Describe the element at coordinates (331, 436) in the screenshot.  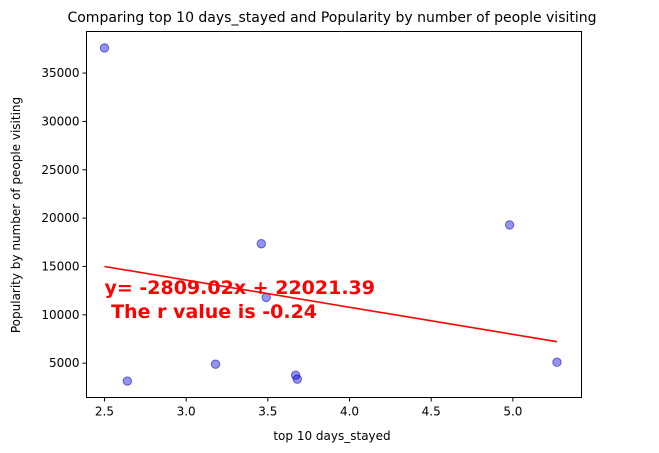
I see `x-axis-label: top 10 days_stayed` at that location.